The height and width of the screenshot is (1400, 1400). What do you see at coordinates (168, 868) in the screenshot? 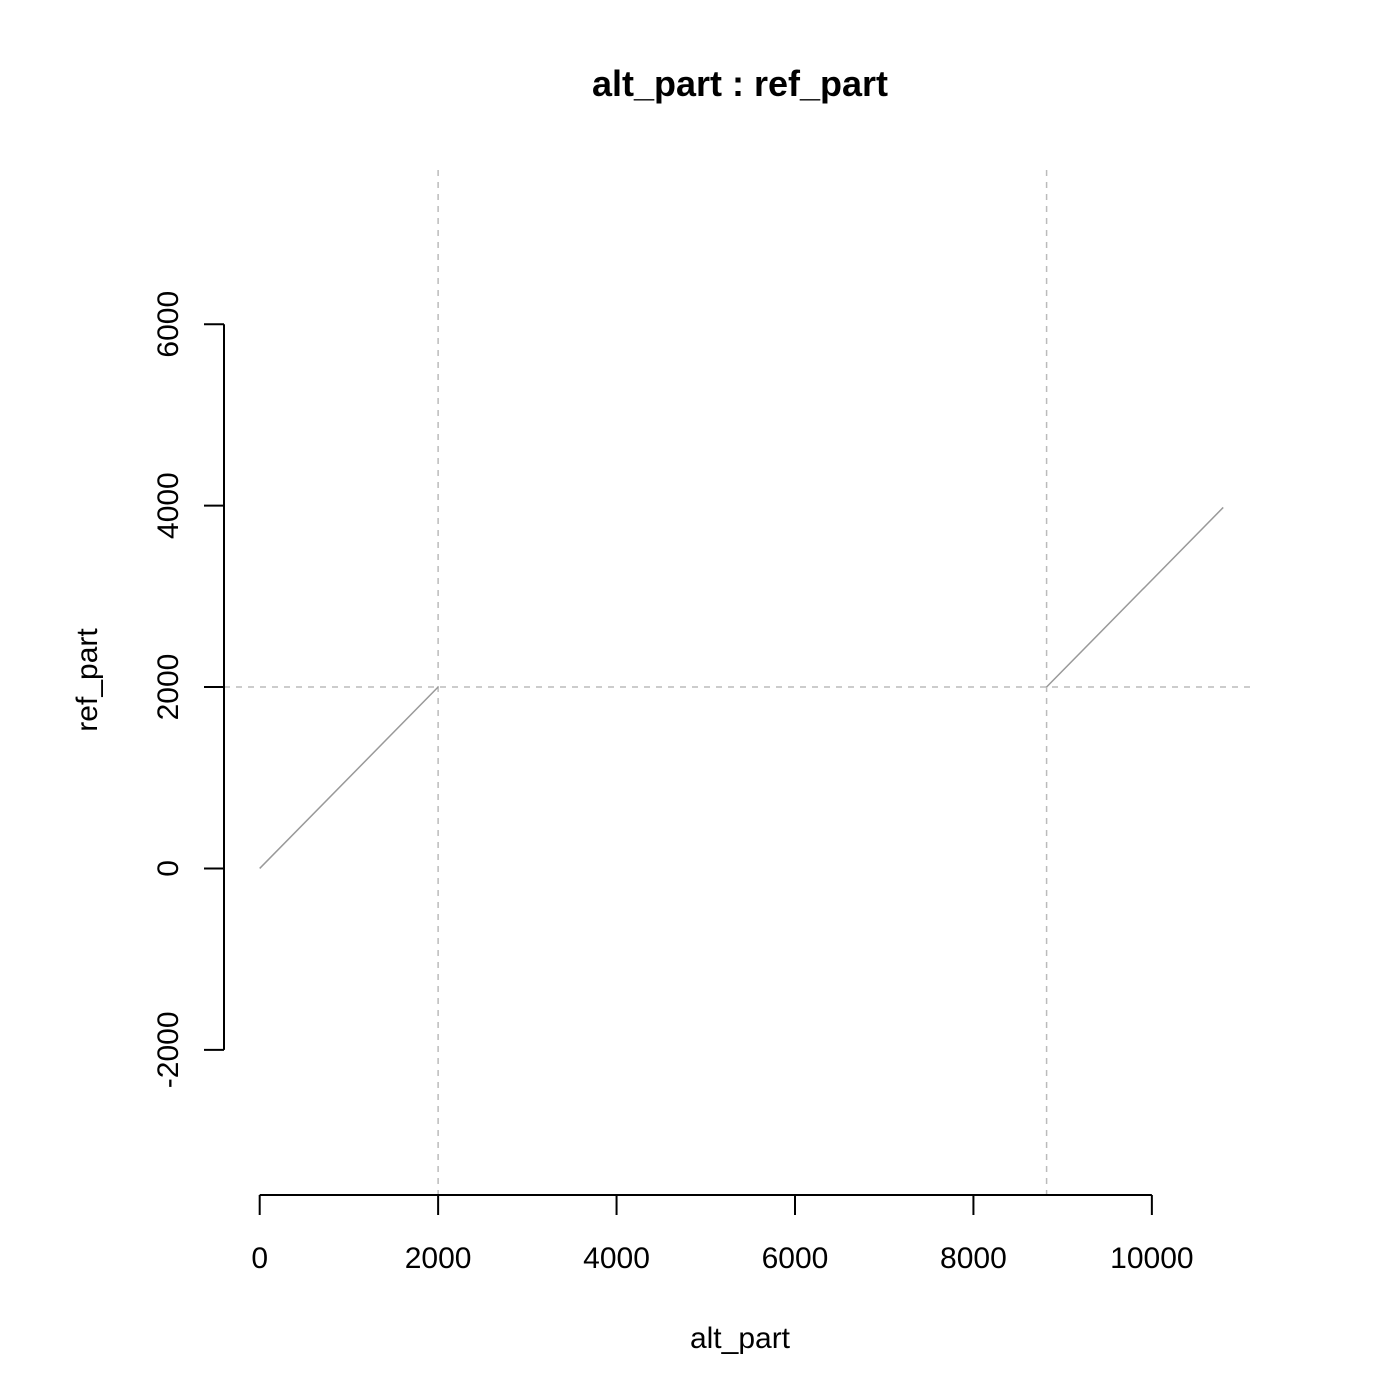
I see `y-tick-label-1: 0` at bounding box center [168, 868].